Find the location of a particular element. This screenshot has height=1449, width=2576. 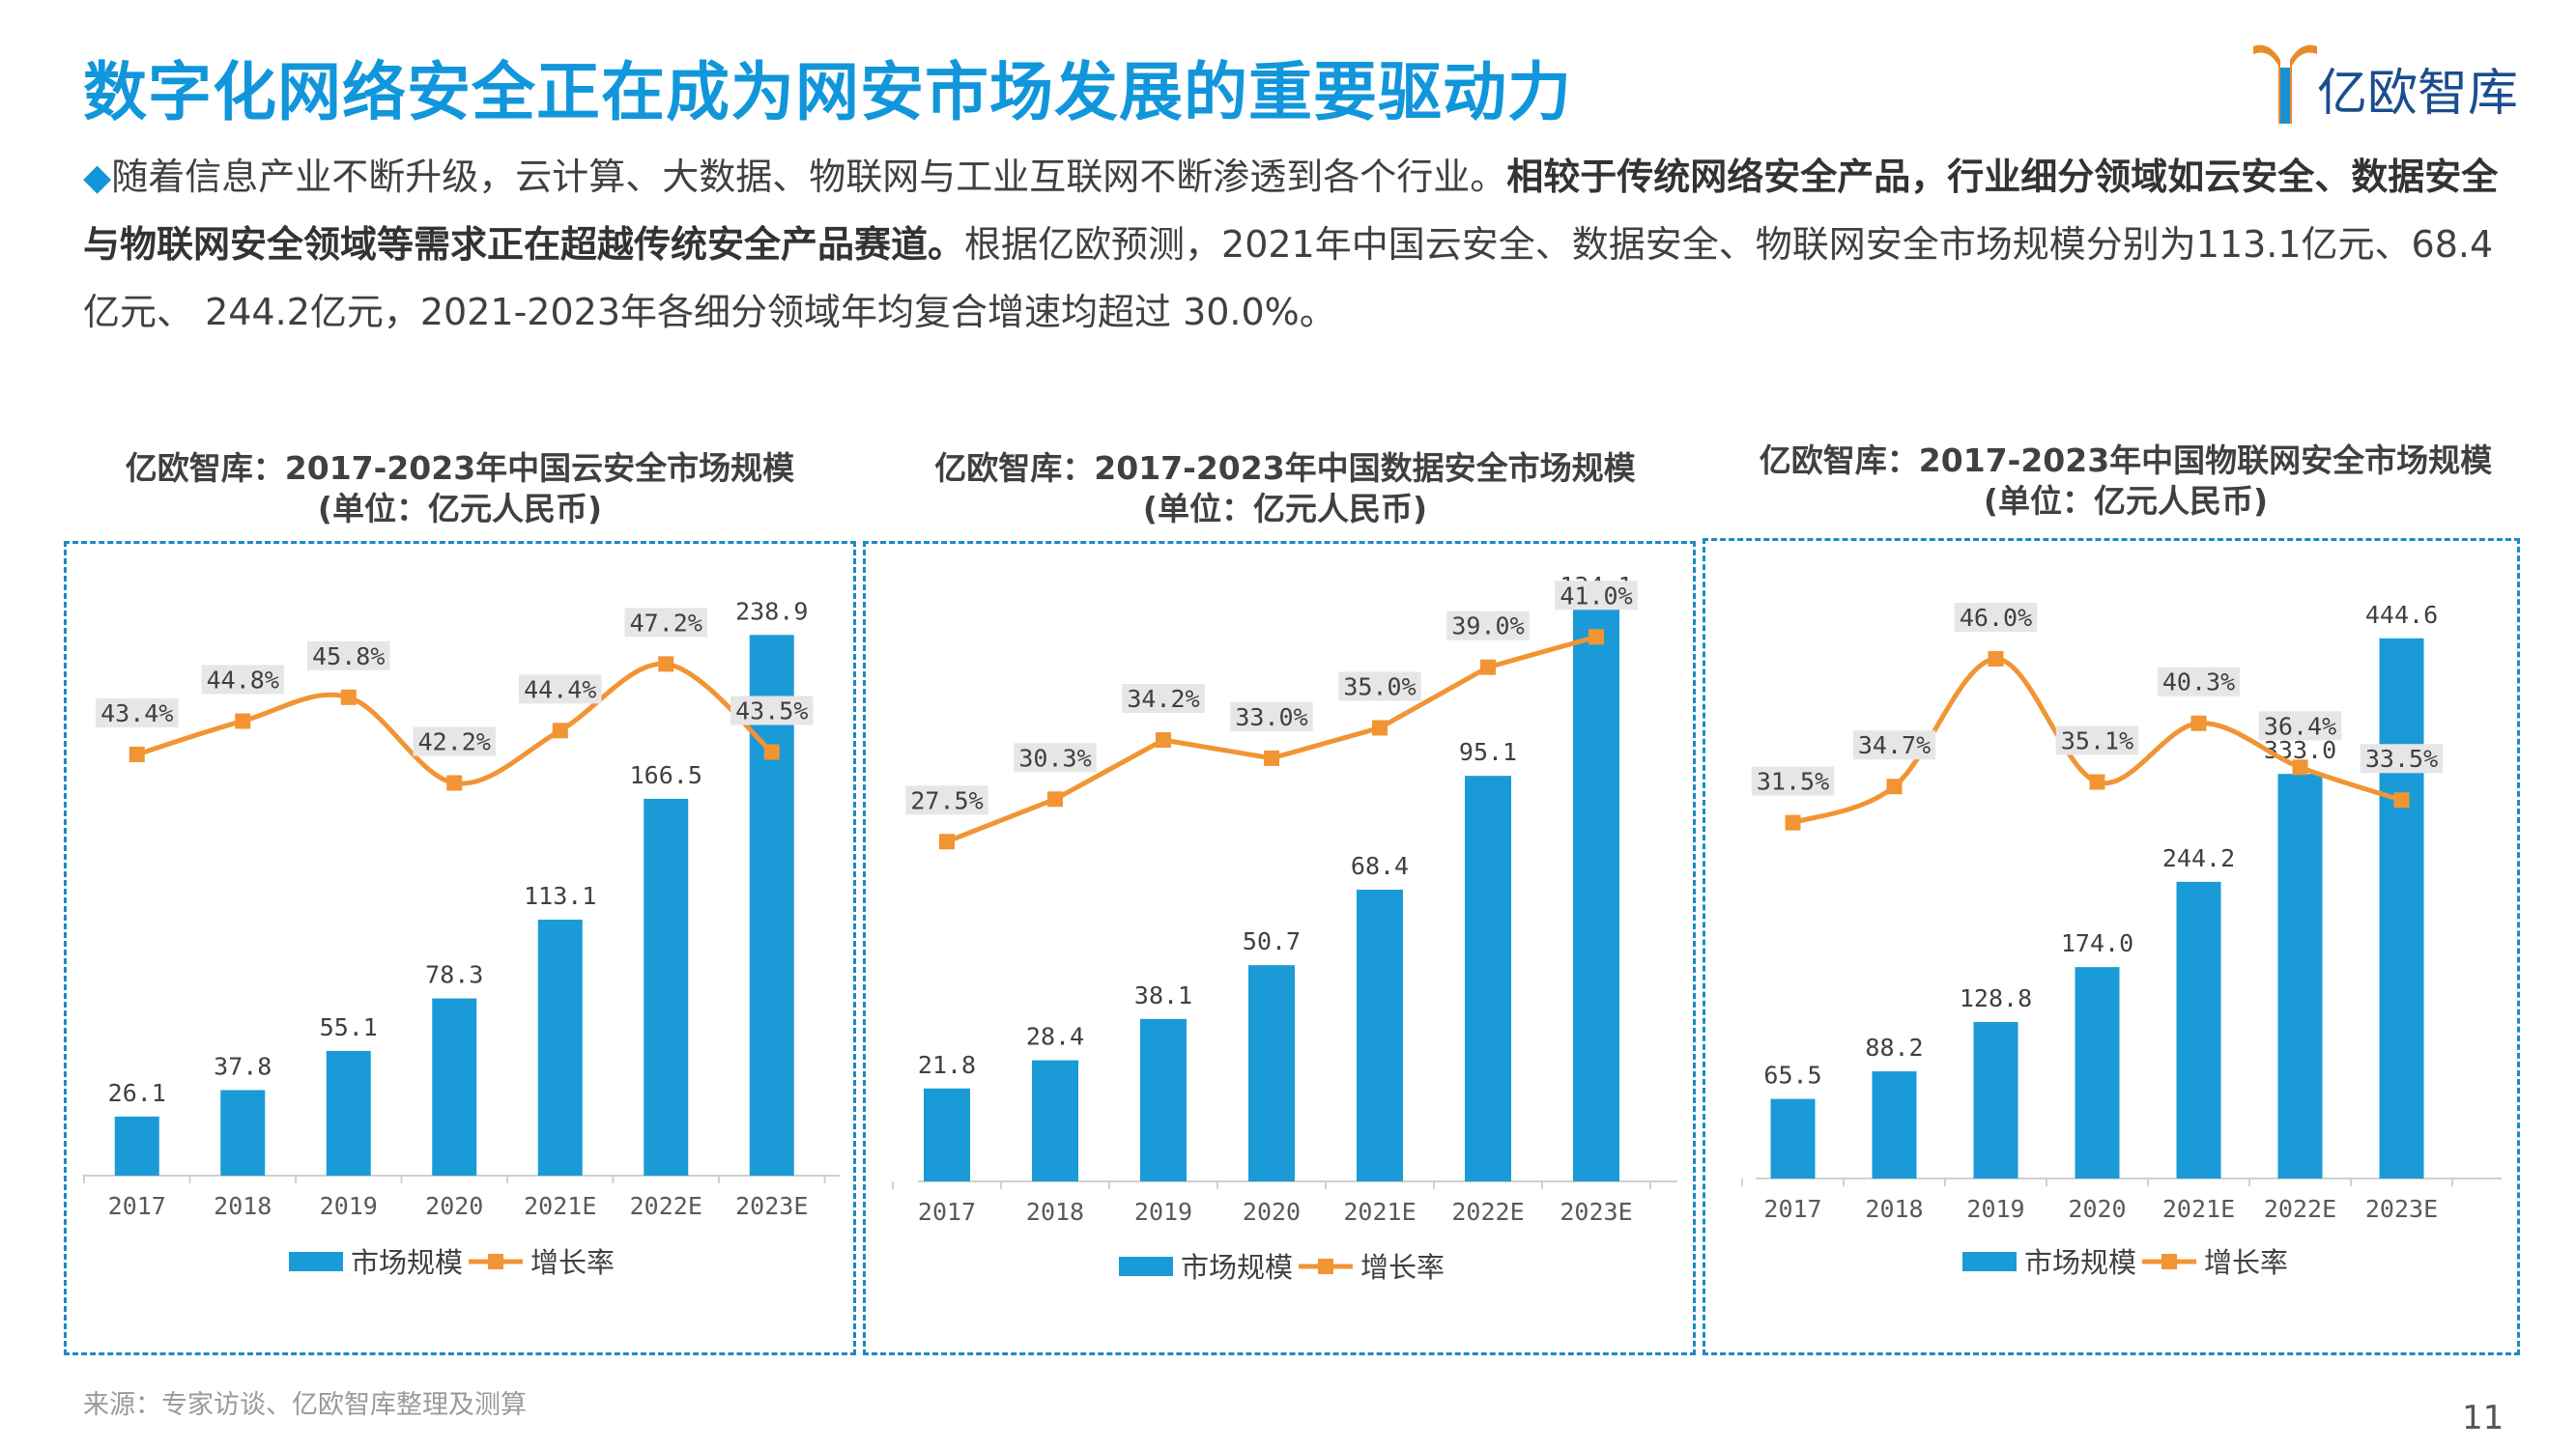

growth-rate-label: 30.3% is located at coordinates (1055, 758).